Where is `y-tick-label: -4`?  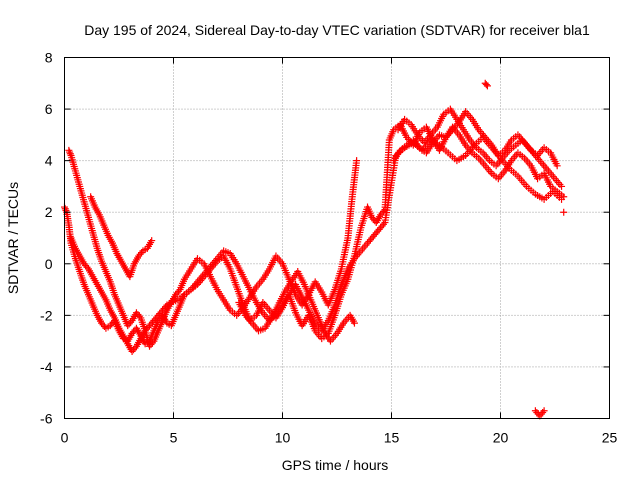
y-tick-label: -4 is located at coordinates (46, 367).